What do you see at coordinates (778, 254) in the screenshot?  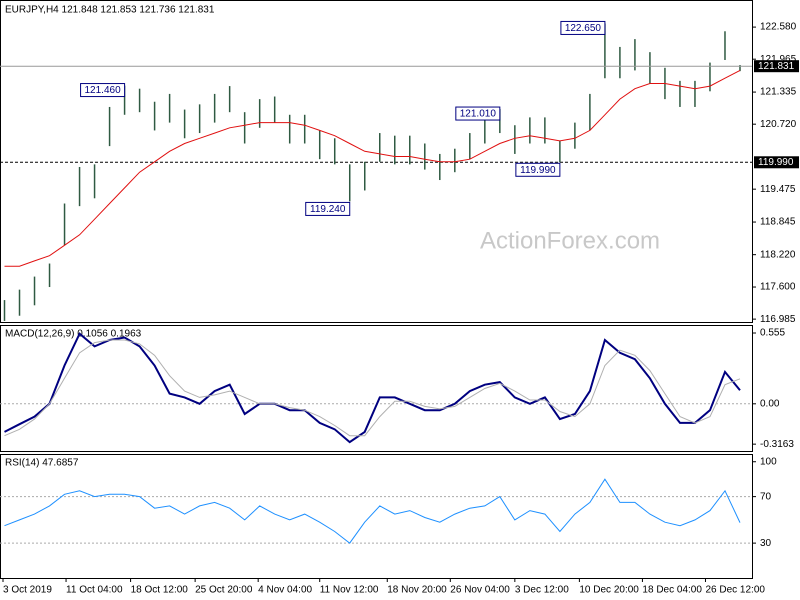 I see `y-tick-label: 118.220` at bounding box center [778, 254].